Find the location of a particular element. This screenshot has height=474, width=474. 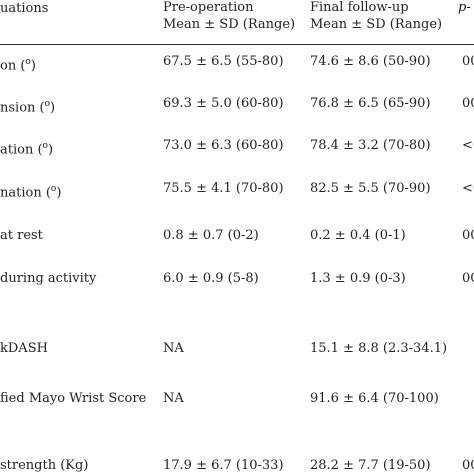

cell: 78.4 ± 3.2 (70-80) is located at coordinates (370, 145).